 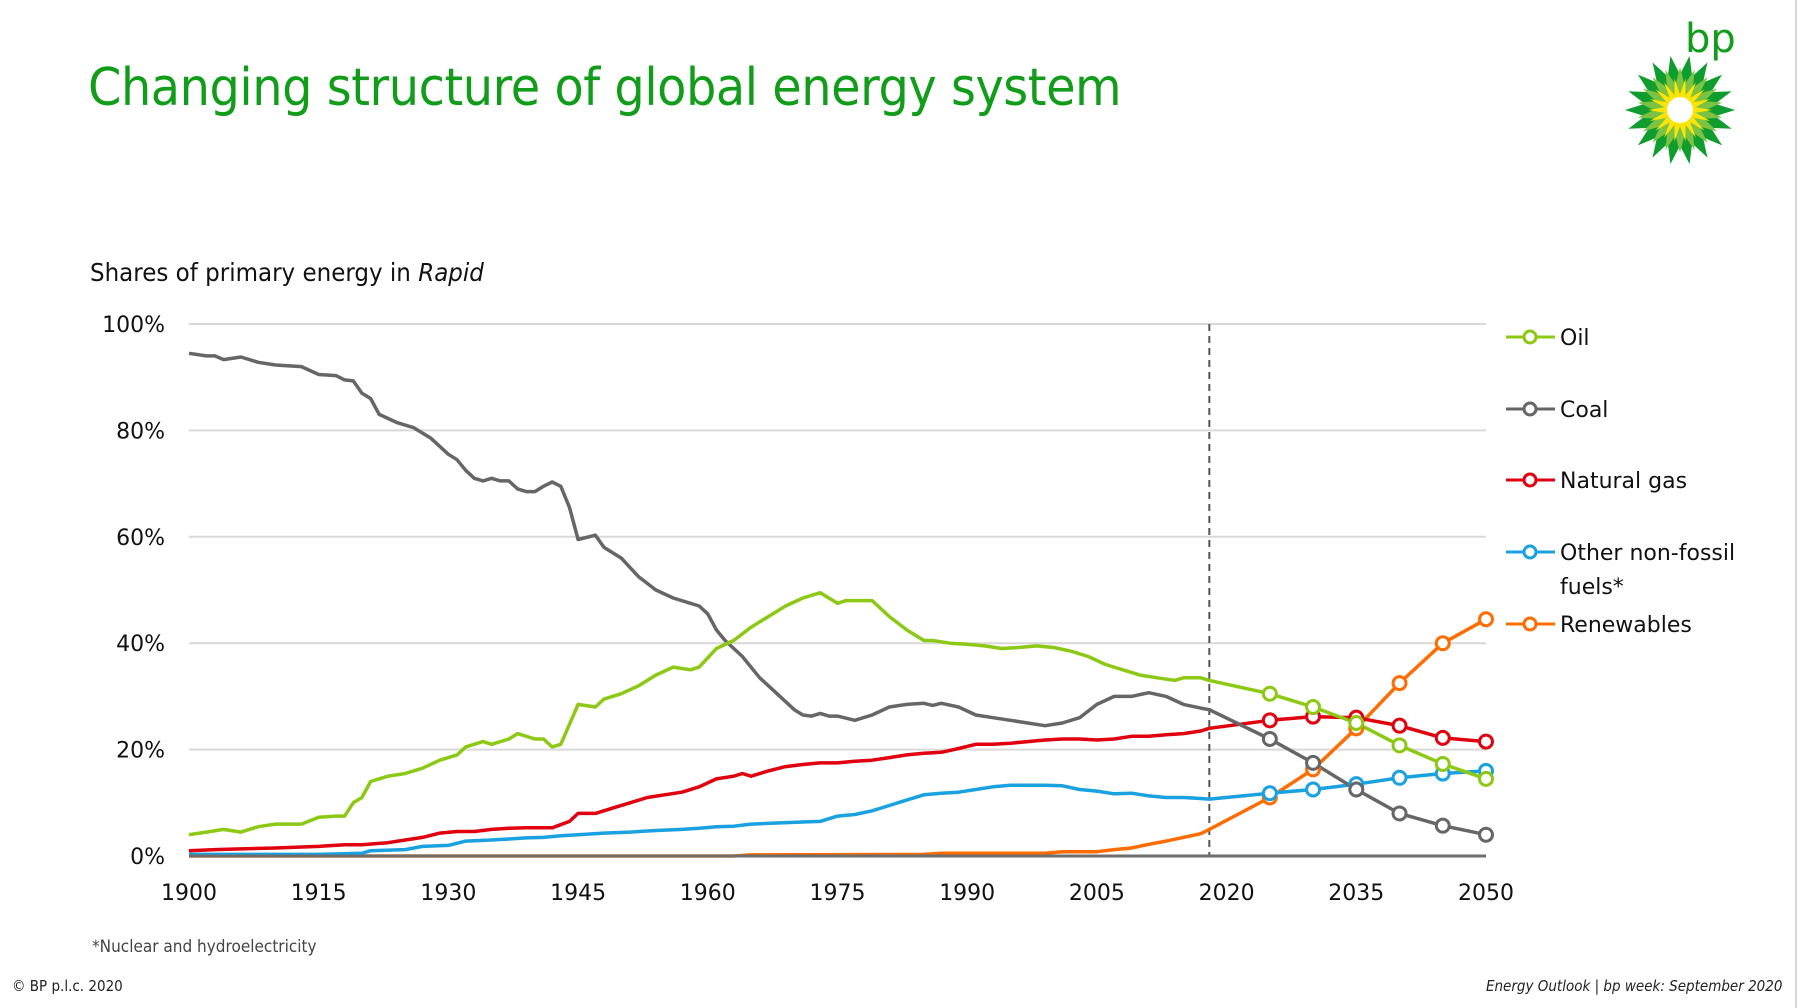 What do you see at coordinates (133, 591) in the screenshot?
I see `y-axis-ticks: 0% 20% 40% 60% 80% 100%` at bounding box center [133, 591].